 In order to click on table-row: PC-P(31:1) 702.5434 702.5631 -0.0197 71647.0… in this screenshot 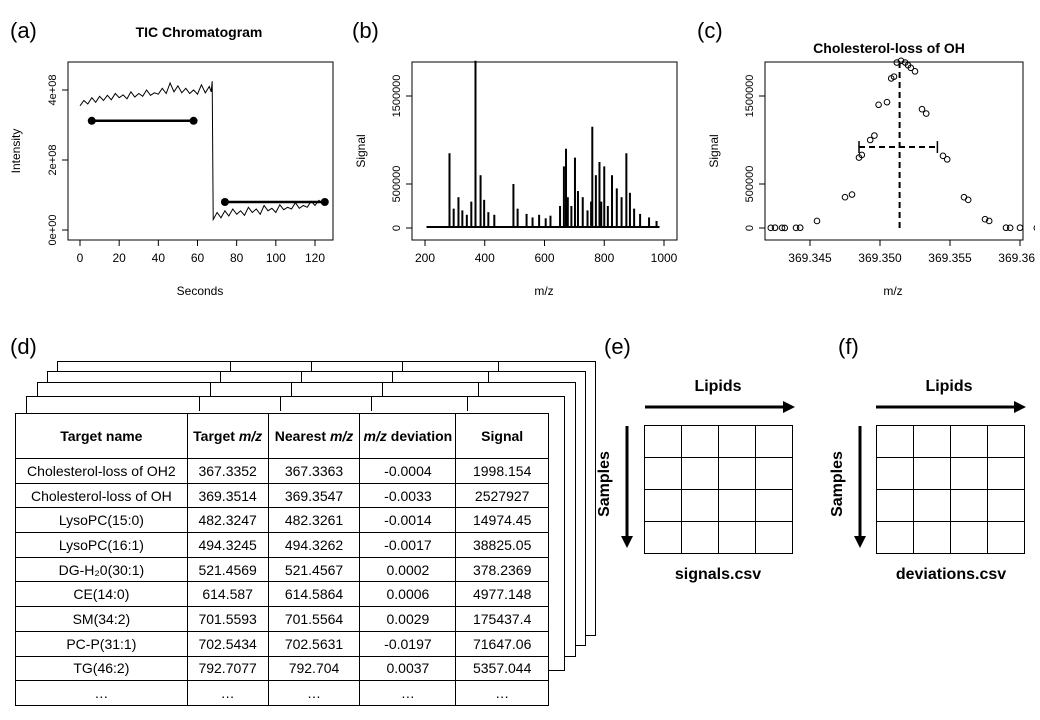, I will do `click(282, 643)`.